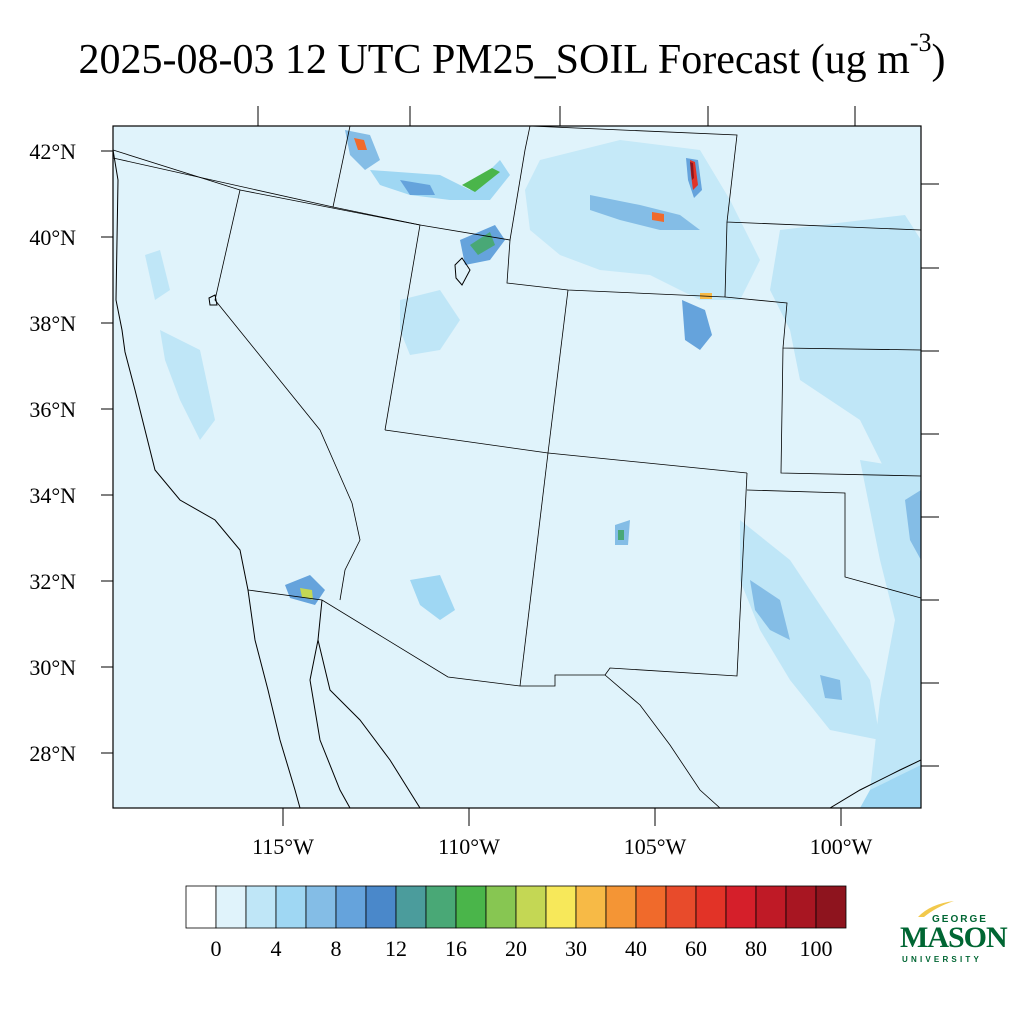 The width and height of the screenshot is (1024, 1024). Describe the element at coordinates (369, 703) in the screenshot. I see `coastline-gulf-of-california-east` at that location.